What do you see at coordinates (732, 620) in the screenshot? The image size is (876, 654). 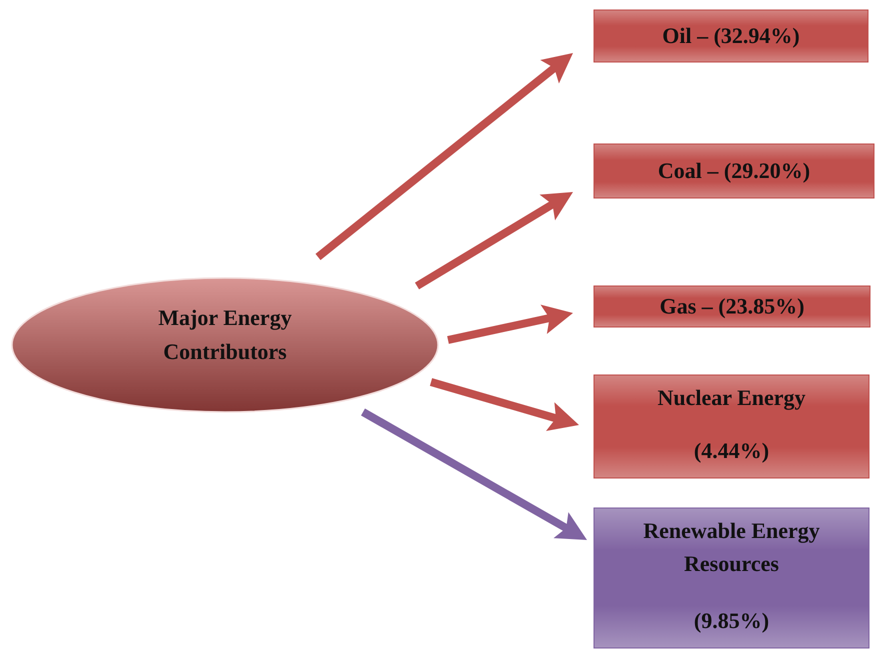 I see `data-label: (9.85%)` at bounding box center [732, 620].